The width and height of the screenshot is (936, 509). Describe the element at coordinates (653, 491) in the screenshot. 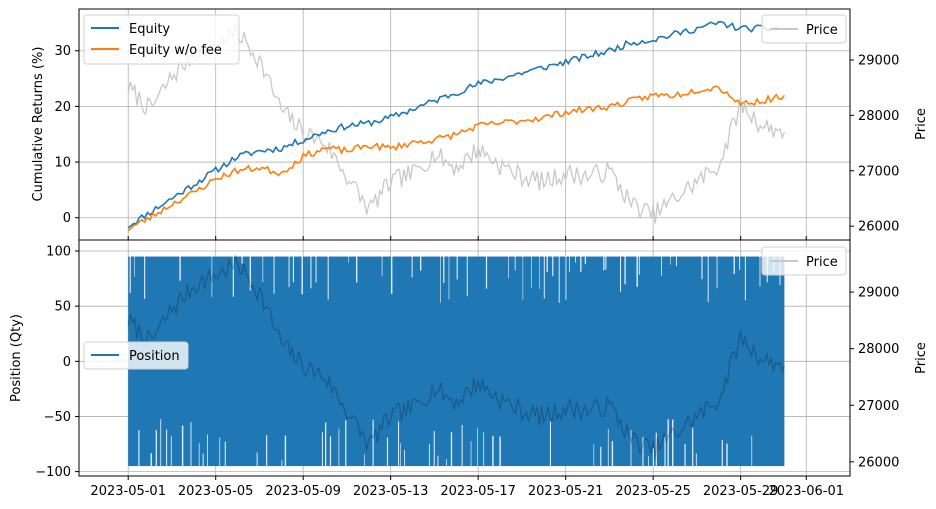

I see `x-tick-label: 2023-05-25` at that location.